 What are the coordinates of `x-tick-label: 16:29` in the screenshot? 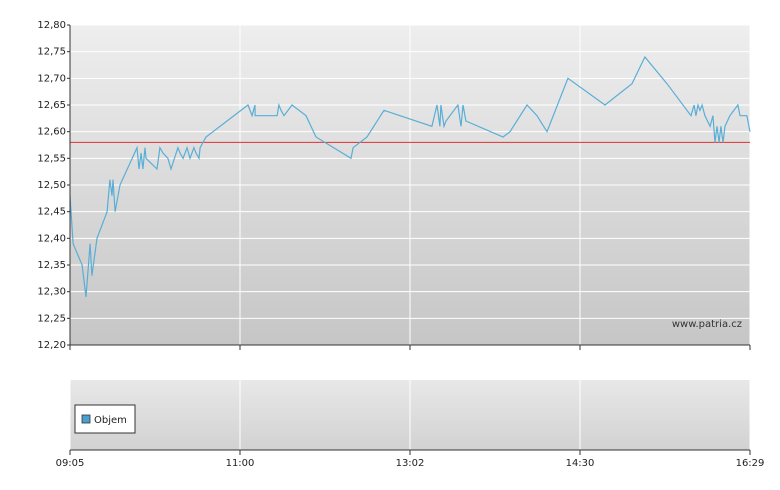 It's located at (750, 463).